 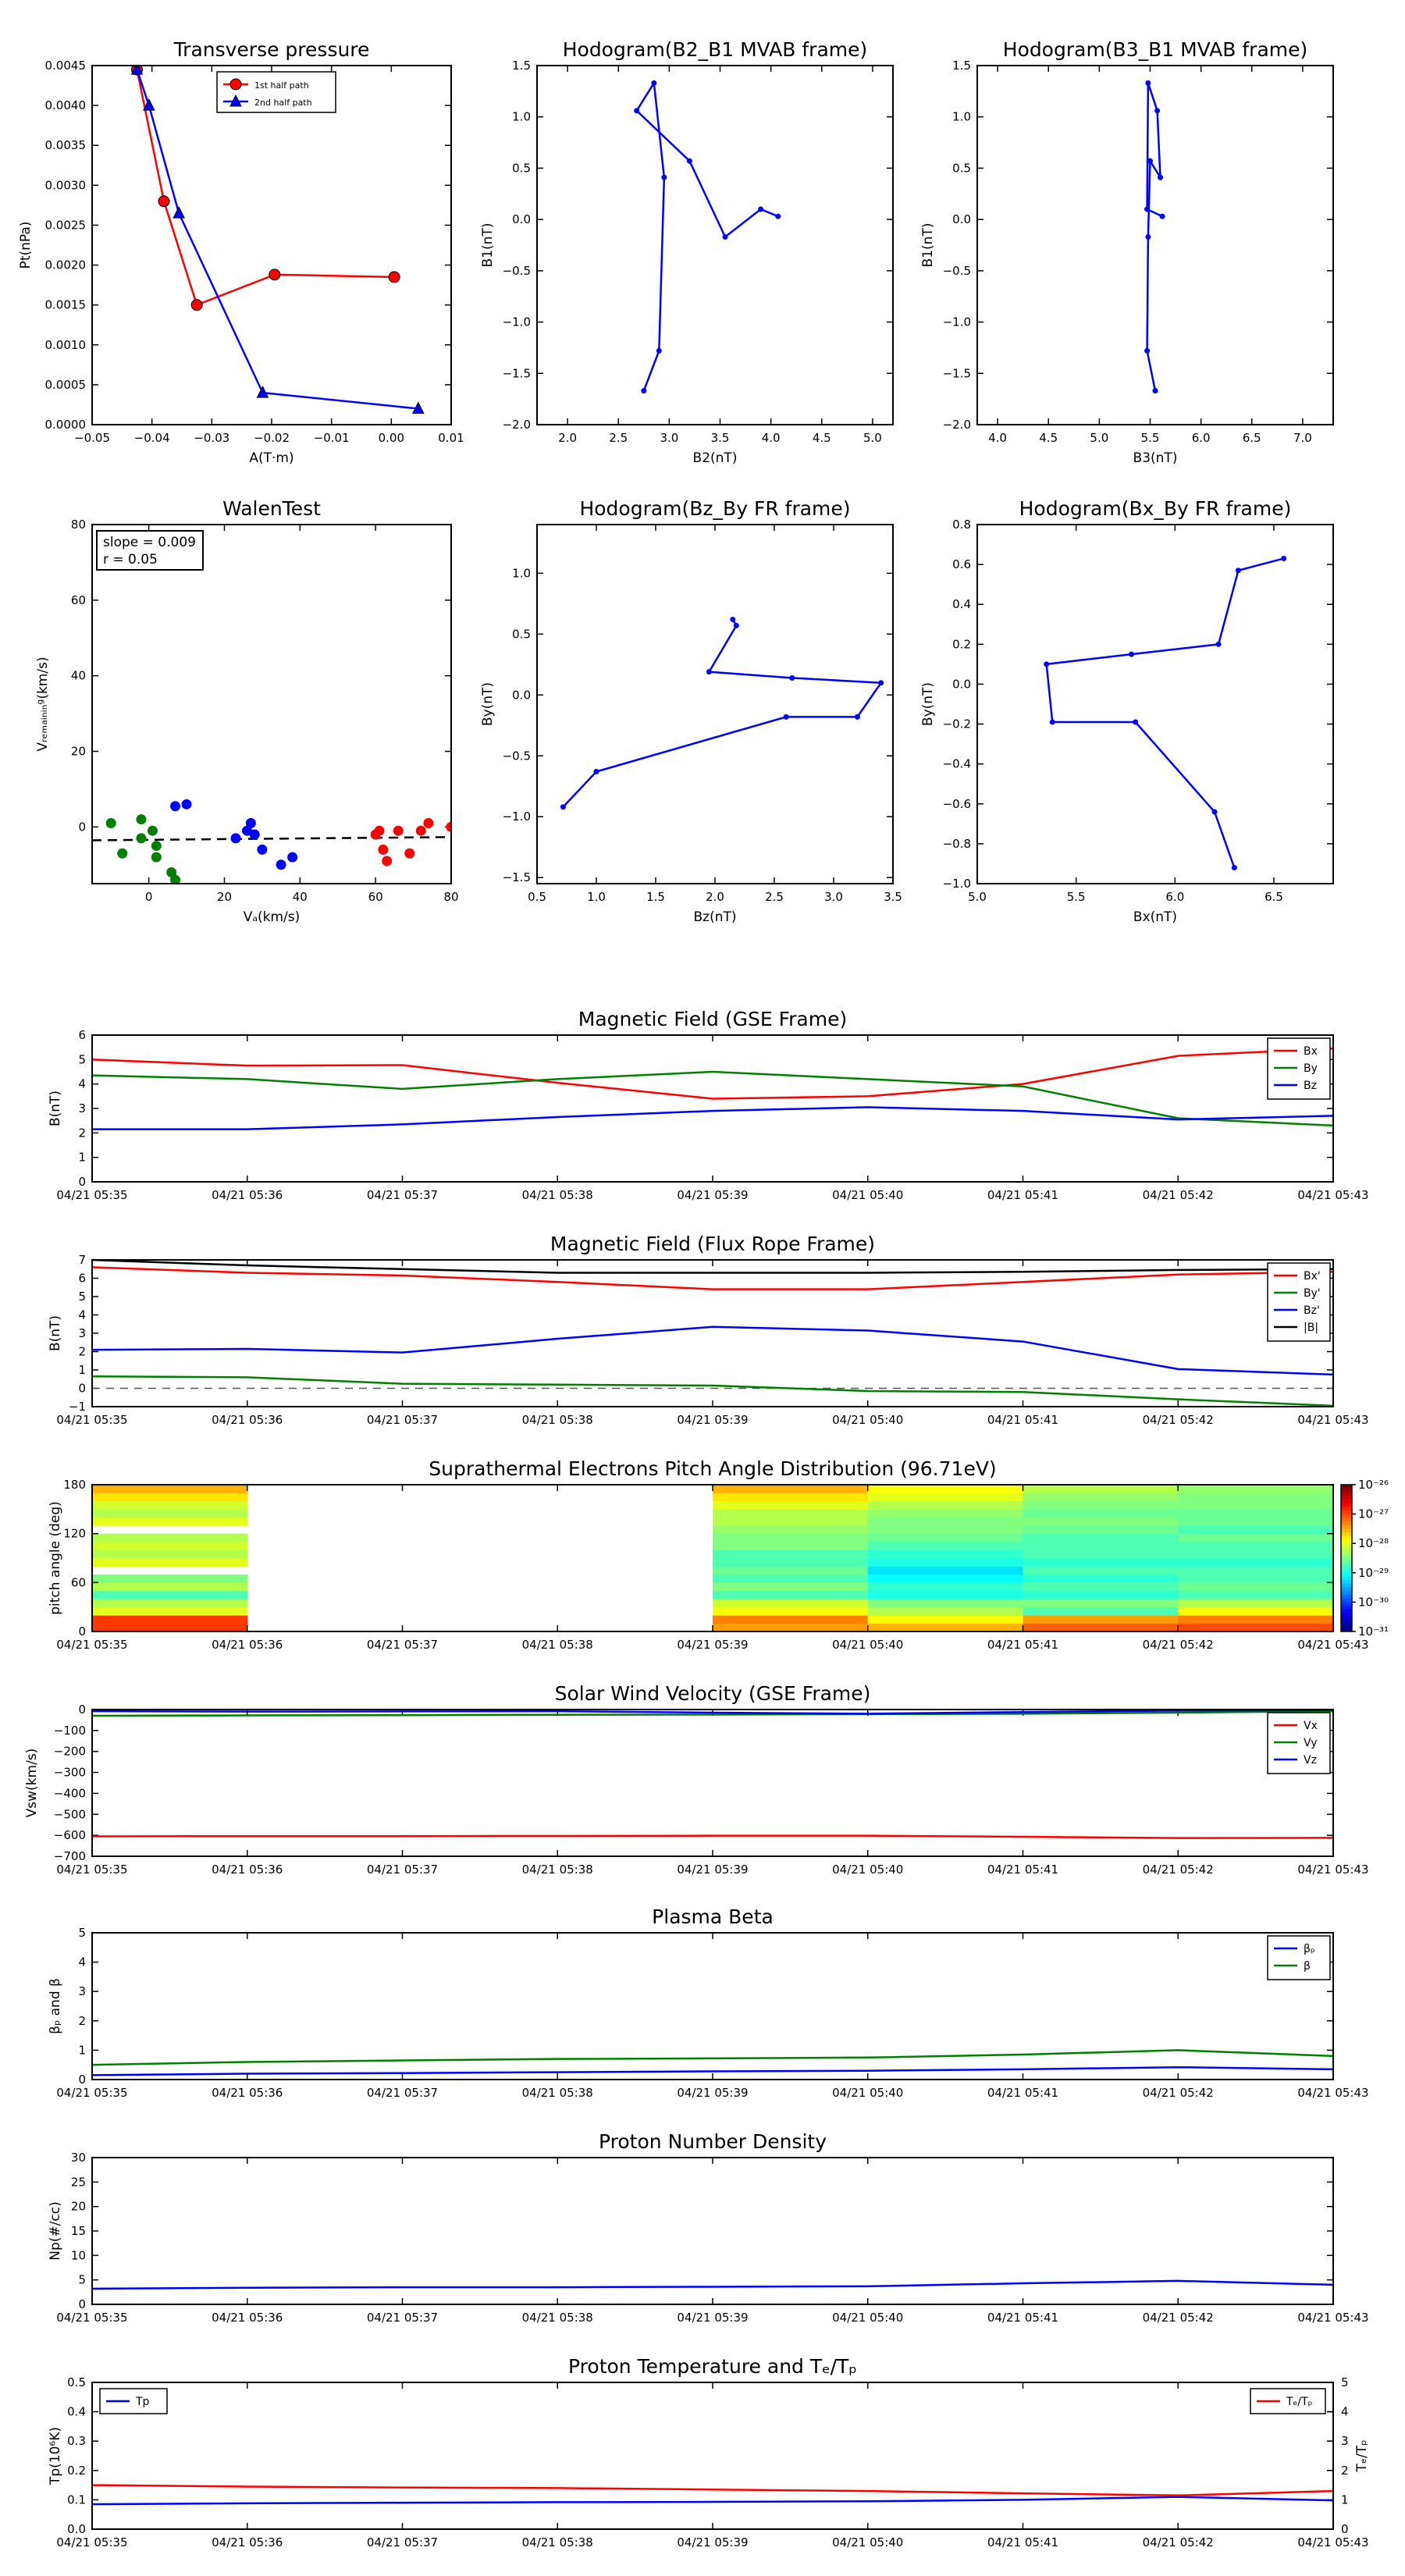 What do you see at coordinates (713, 2141) in the screenshot?
I see `chart-title: Proton Number Density` at bounding box center [713, 2141].